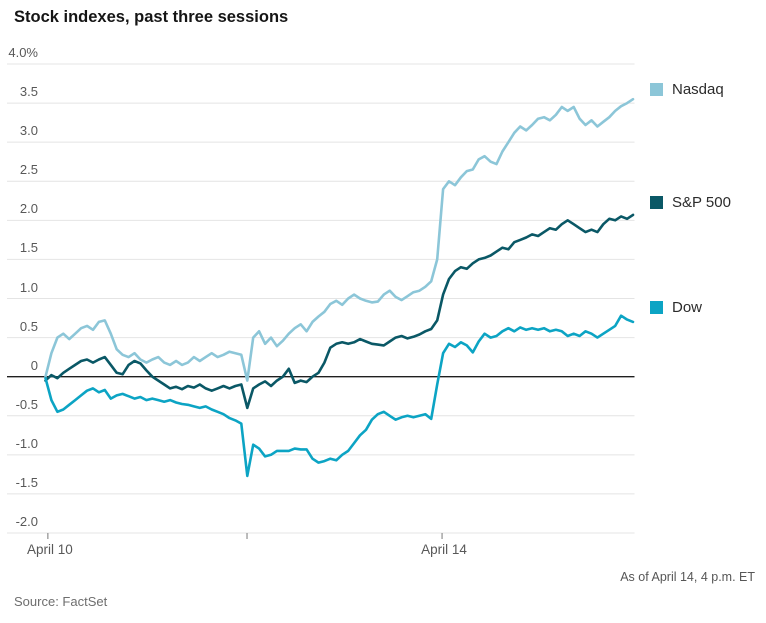 The height and width of the screenshot is (623, 766). What do you see at coordinates (34, 365) in the screenshot?
I see `y-tick-label: 0` at bounding box center [34, 365].